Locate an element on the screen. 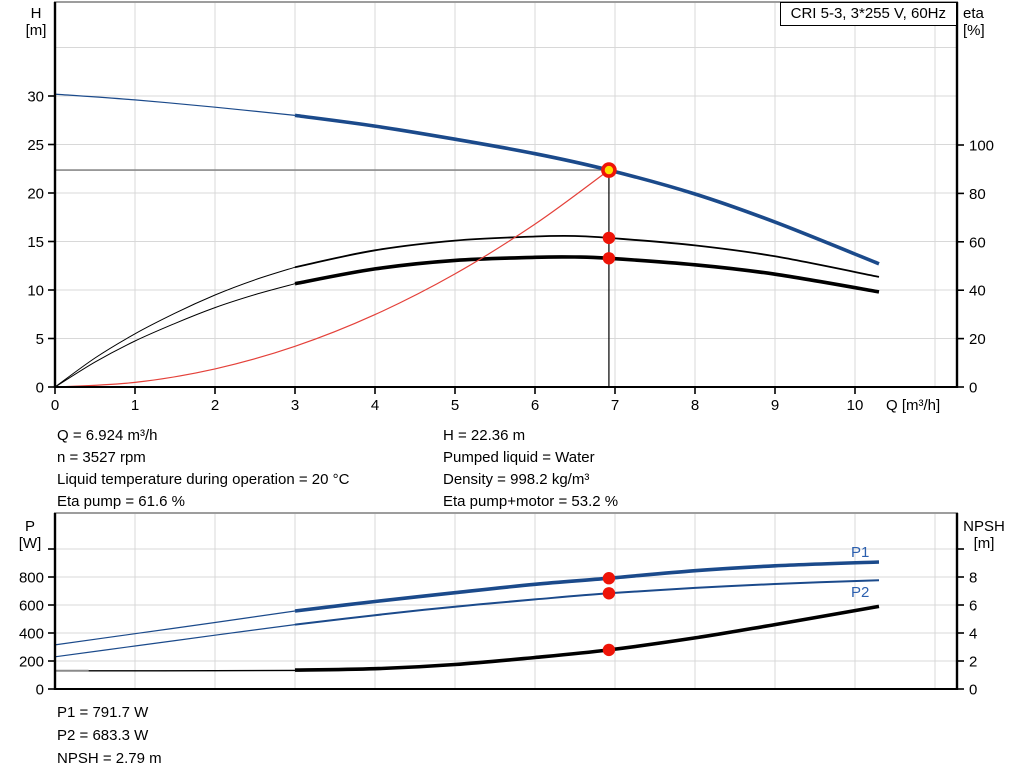  p2-marker is located at coordinates (609, 593).